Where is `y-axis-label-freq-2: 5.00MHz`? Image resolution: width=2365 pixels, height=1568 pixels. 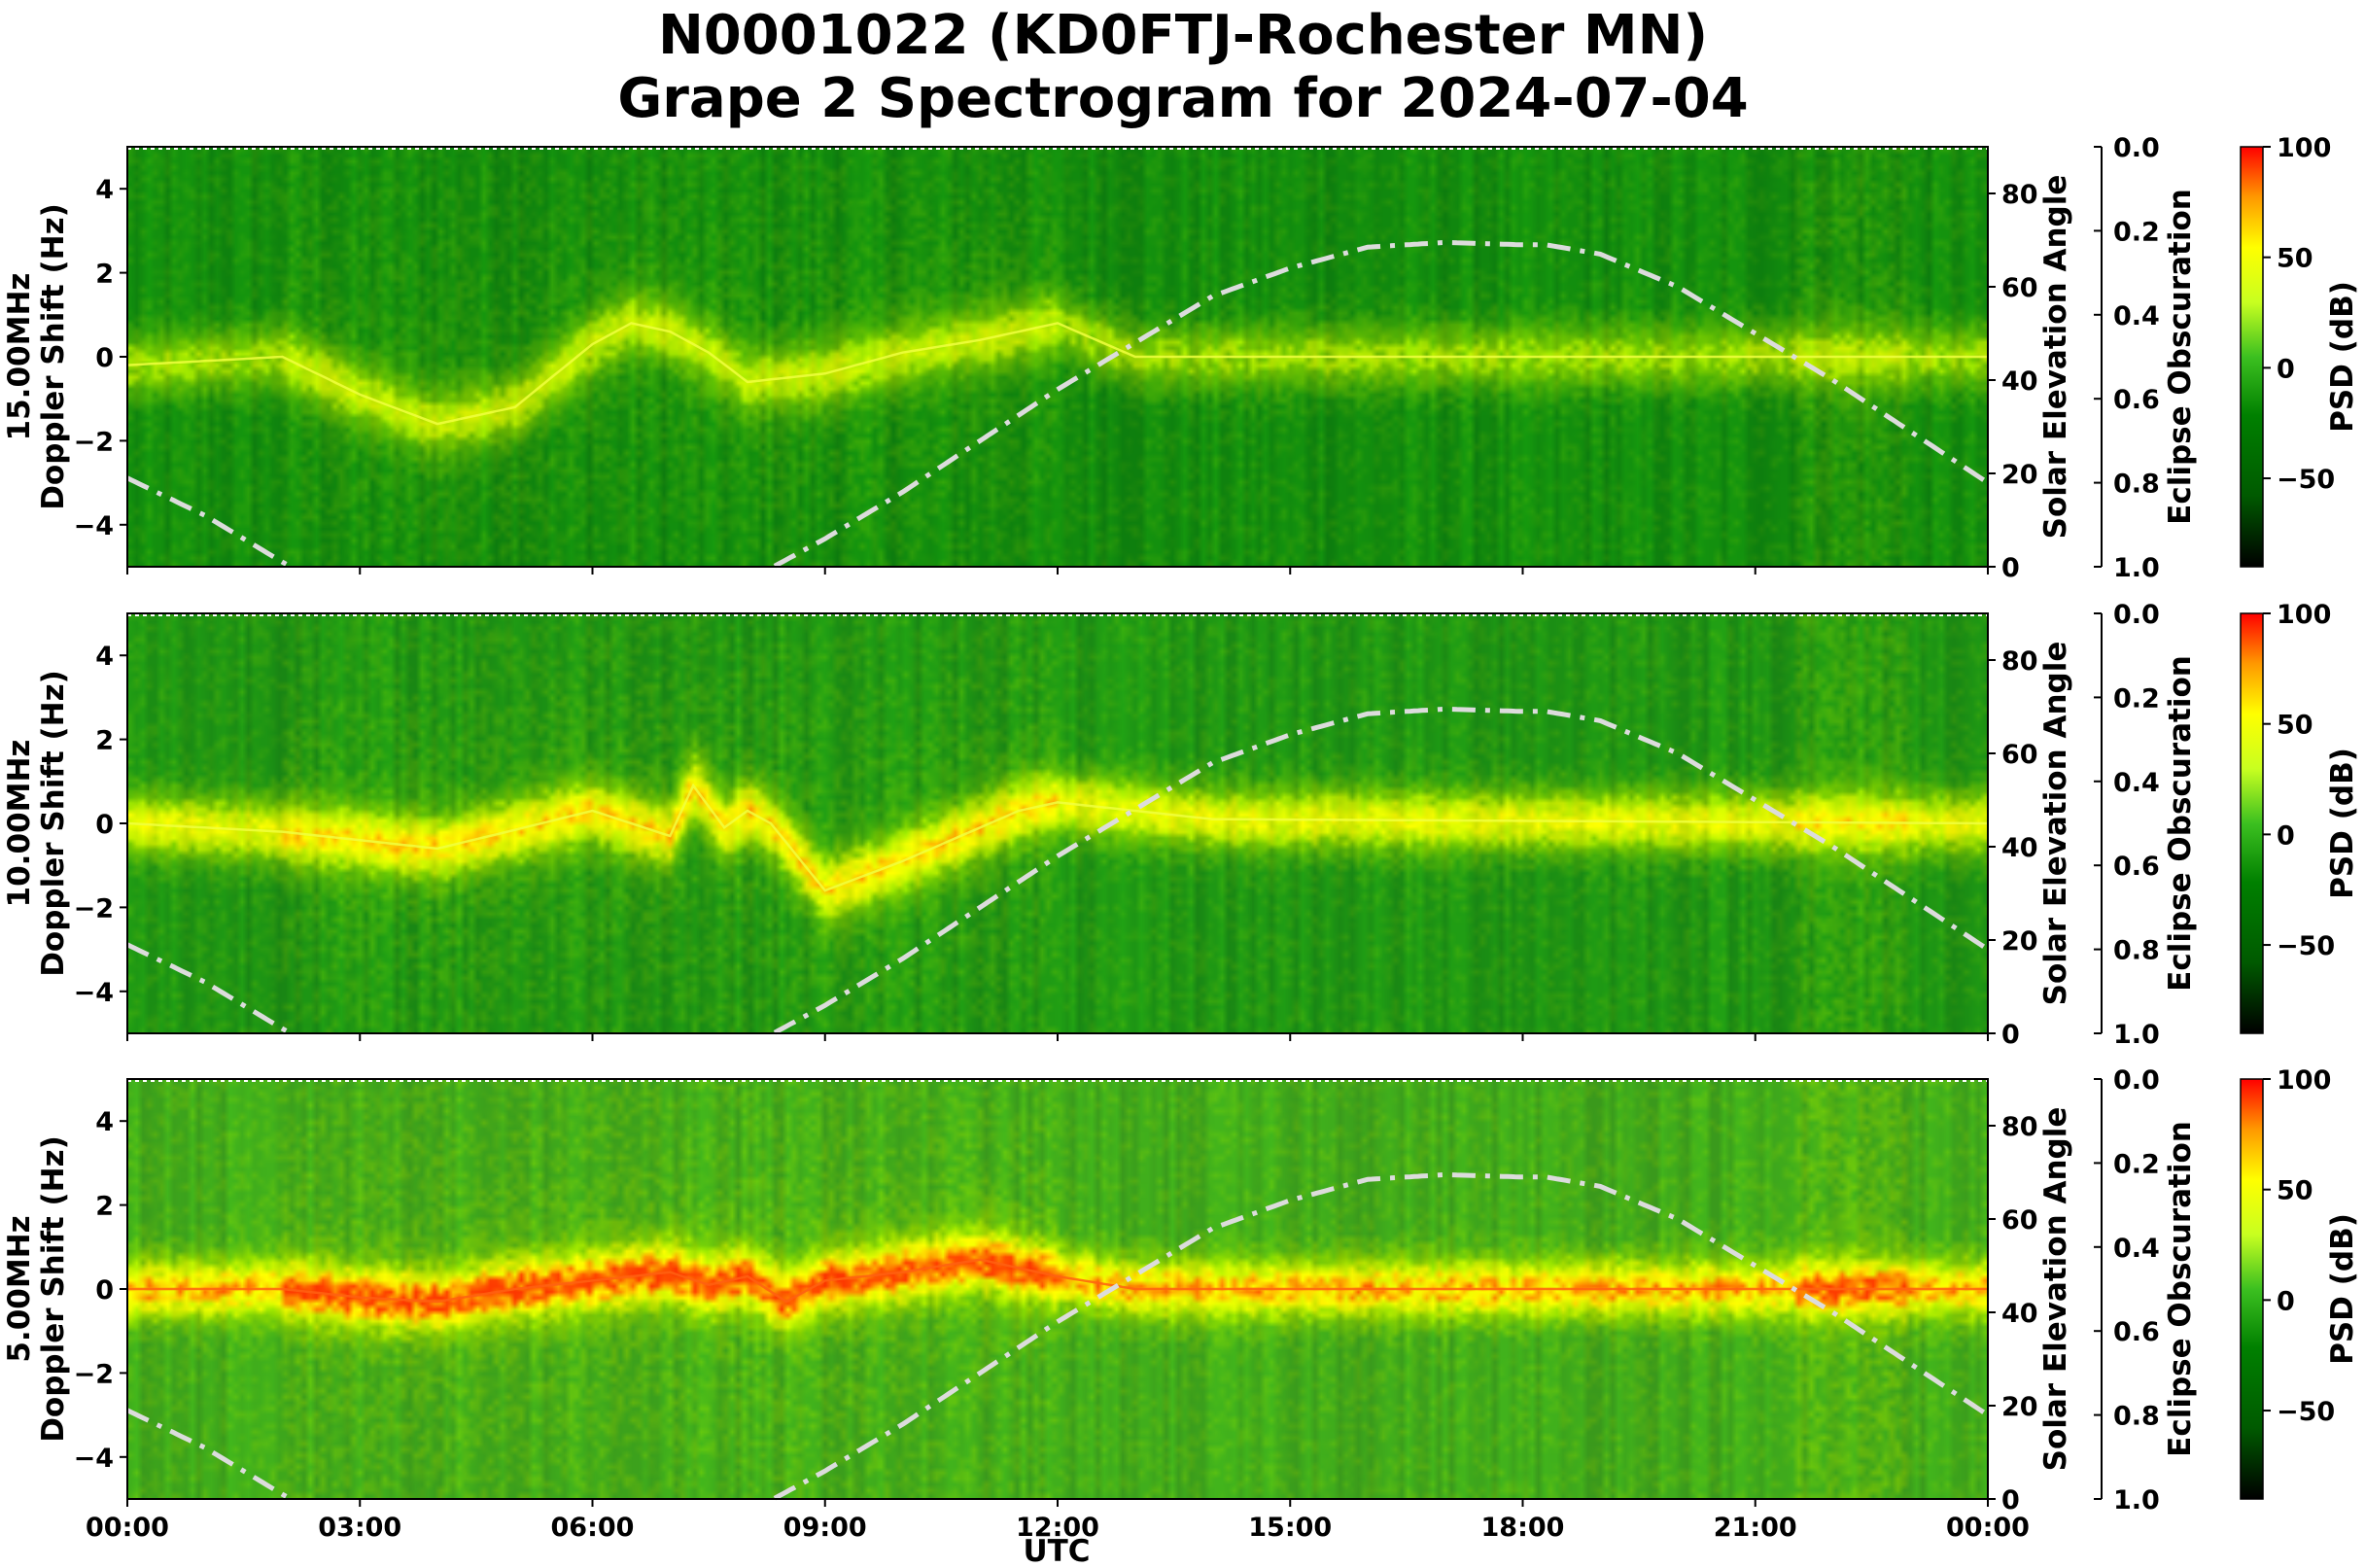
y-axis-label-freq-2: 5.00MHz is located at coordinates (19, 1288).